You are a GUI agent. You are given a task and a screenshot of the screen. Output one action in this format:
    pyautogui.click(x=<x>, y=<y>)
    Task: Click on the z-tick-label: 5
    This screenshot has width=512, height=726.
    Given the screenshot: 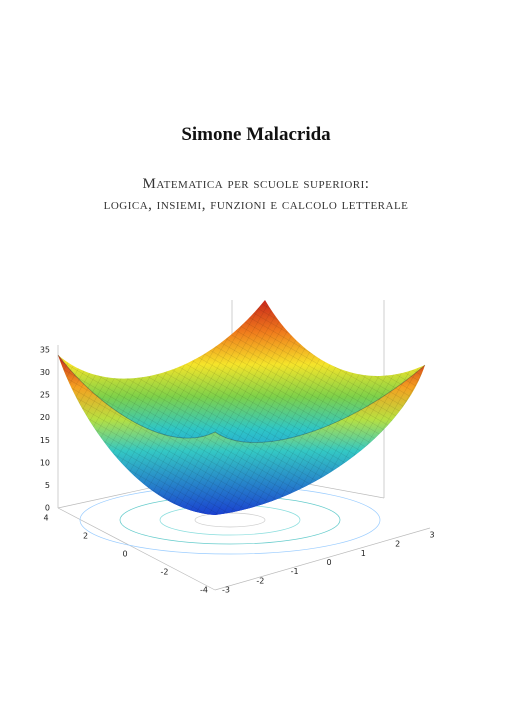 What is the action you would take?
    pyautogui.click(x=47, y=485)
    